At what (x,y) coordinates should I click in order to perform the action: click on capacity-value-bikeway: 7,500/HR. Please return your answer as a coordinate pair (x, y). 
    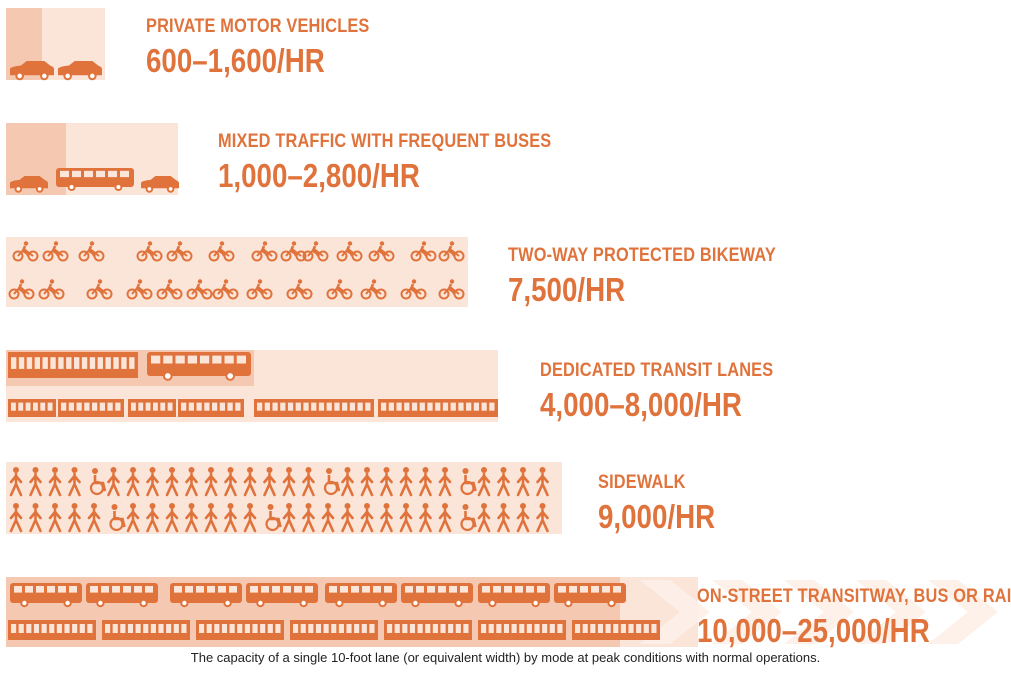
    Looking at the image, I should click on (567, 289).